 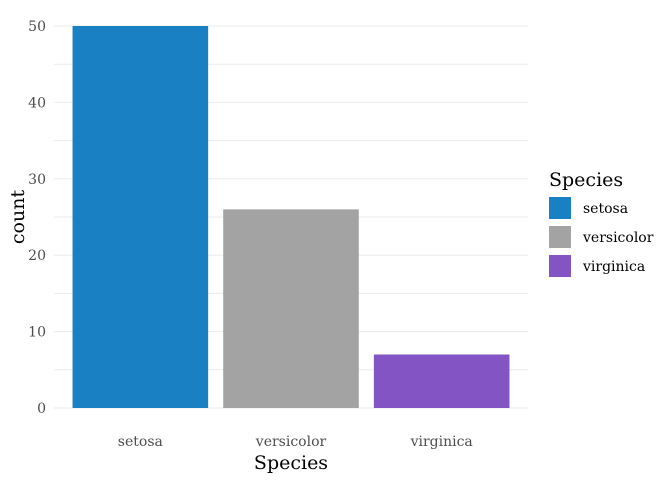 I want to click on y-tick-label: 30, so click(x=37, y=180).